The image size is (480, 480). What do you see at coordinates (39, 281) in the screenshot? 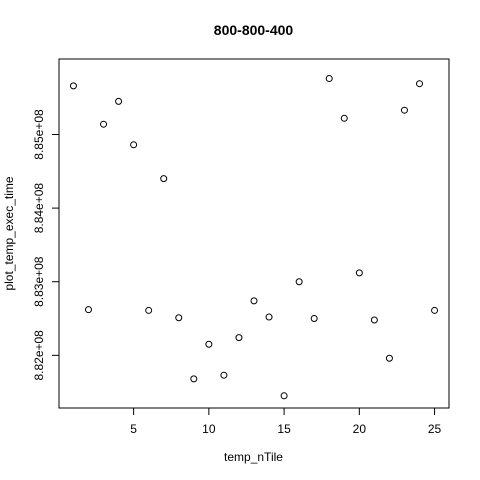
I see `y-tick-label: 8.83e+08` at bounding box center [39, 281].